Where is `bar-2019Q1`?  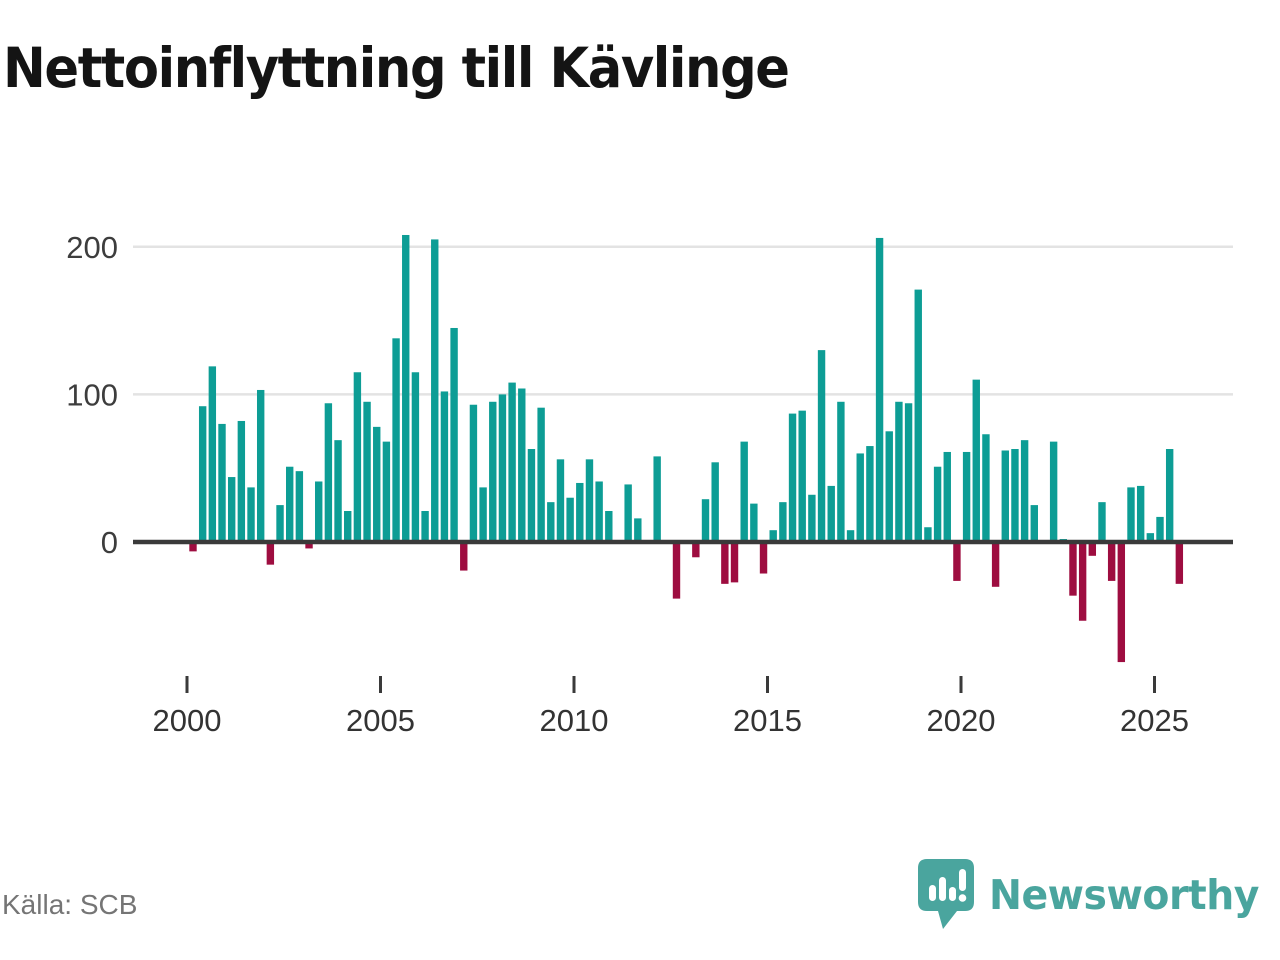 bar-2019Q1 is located at coordinates (928, 534).